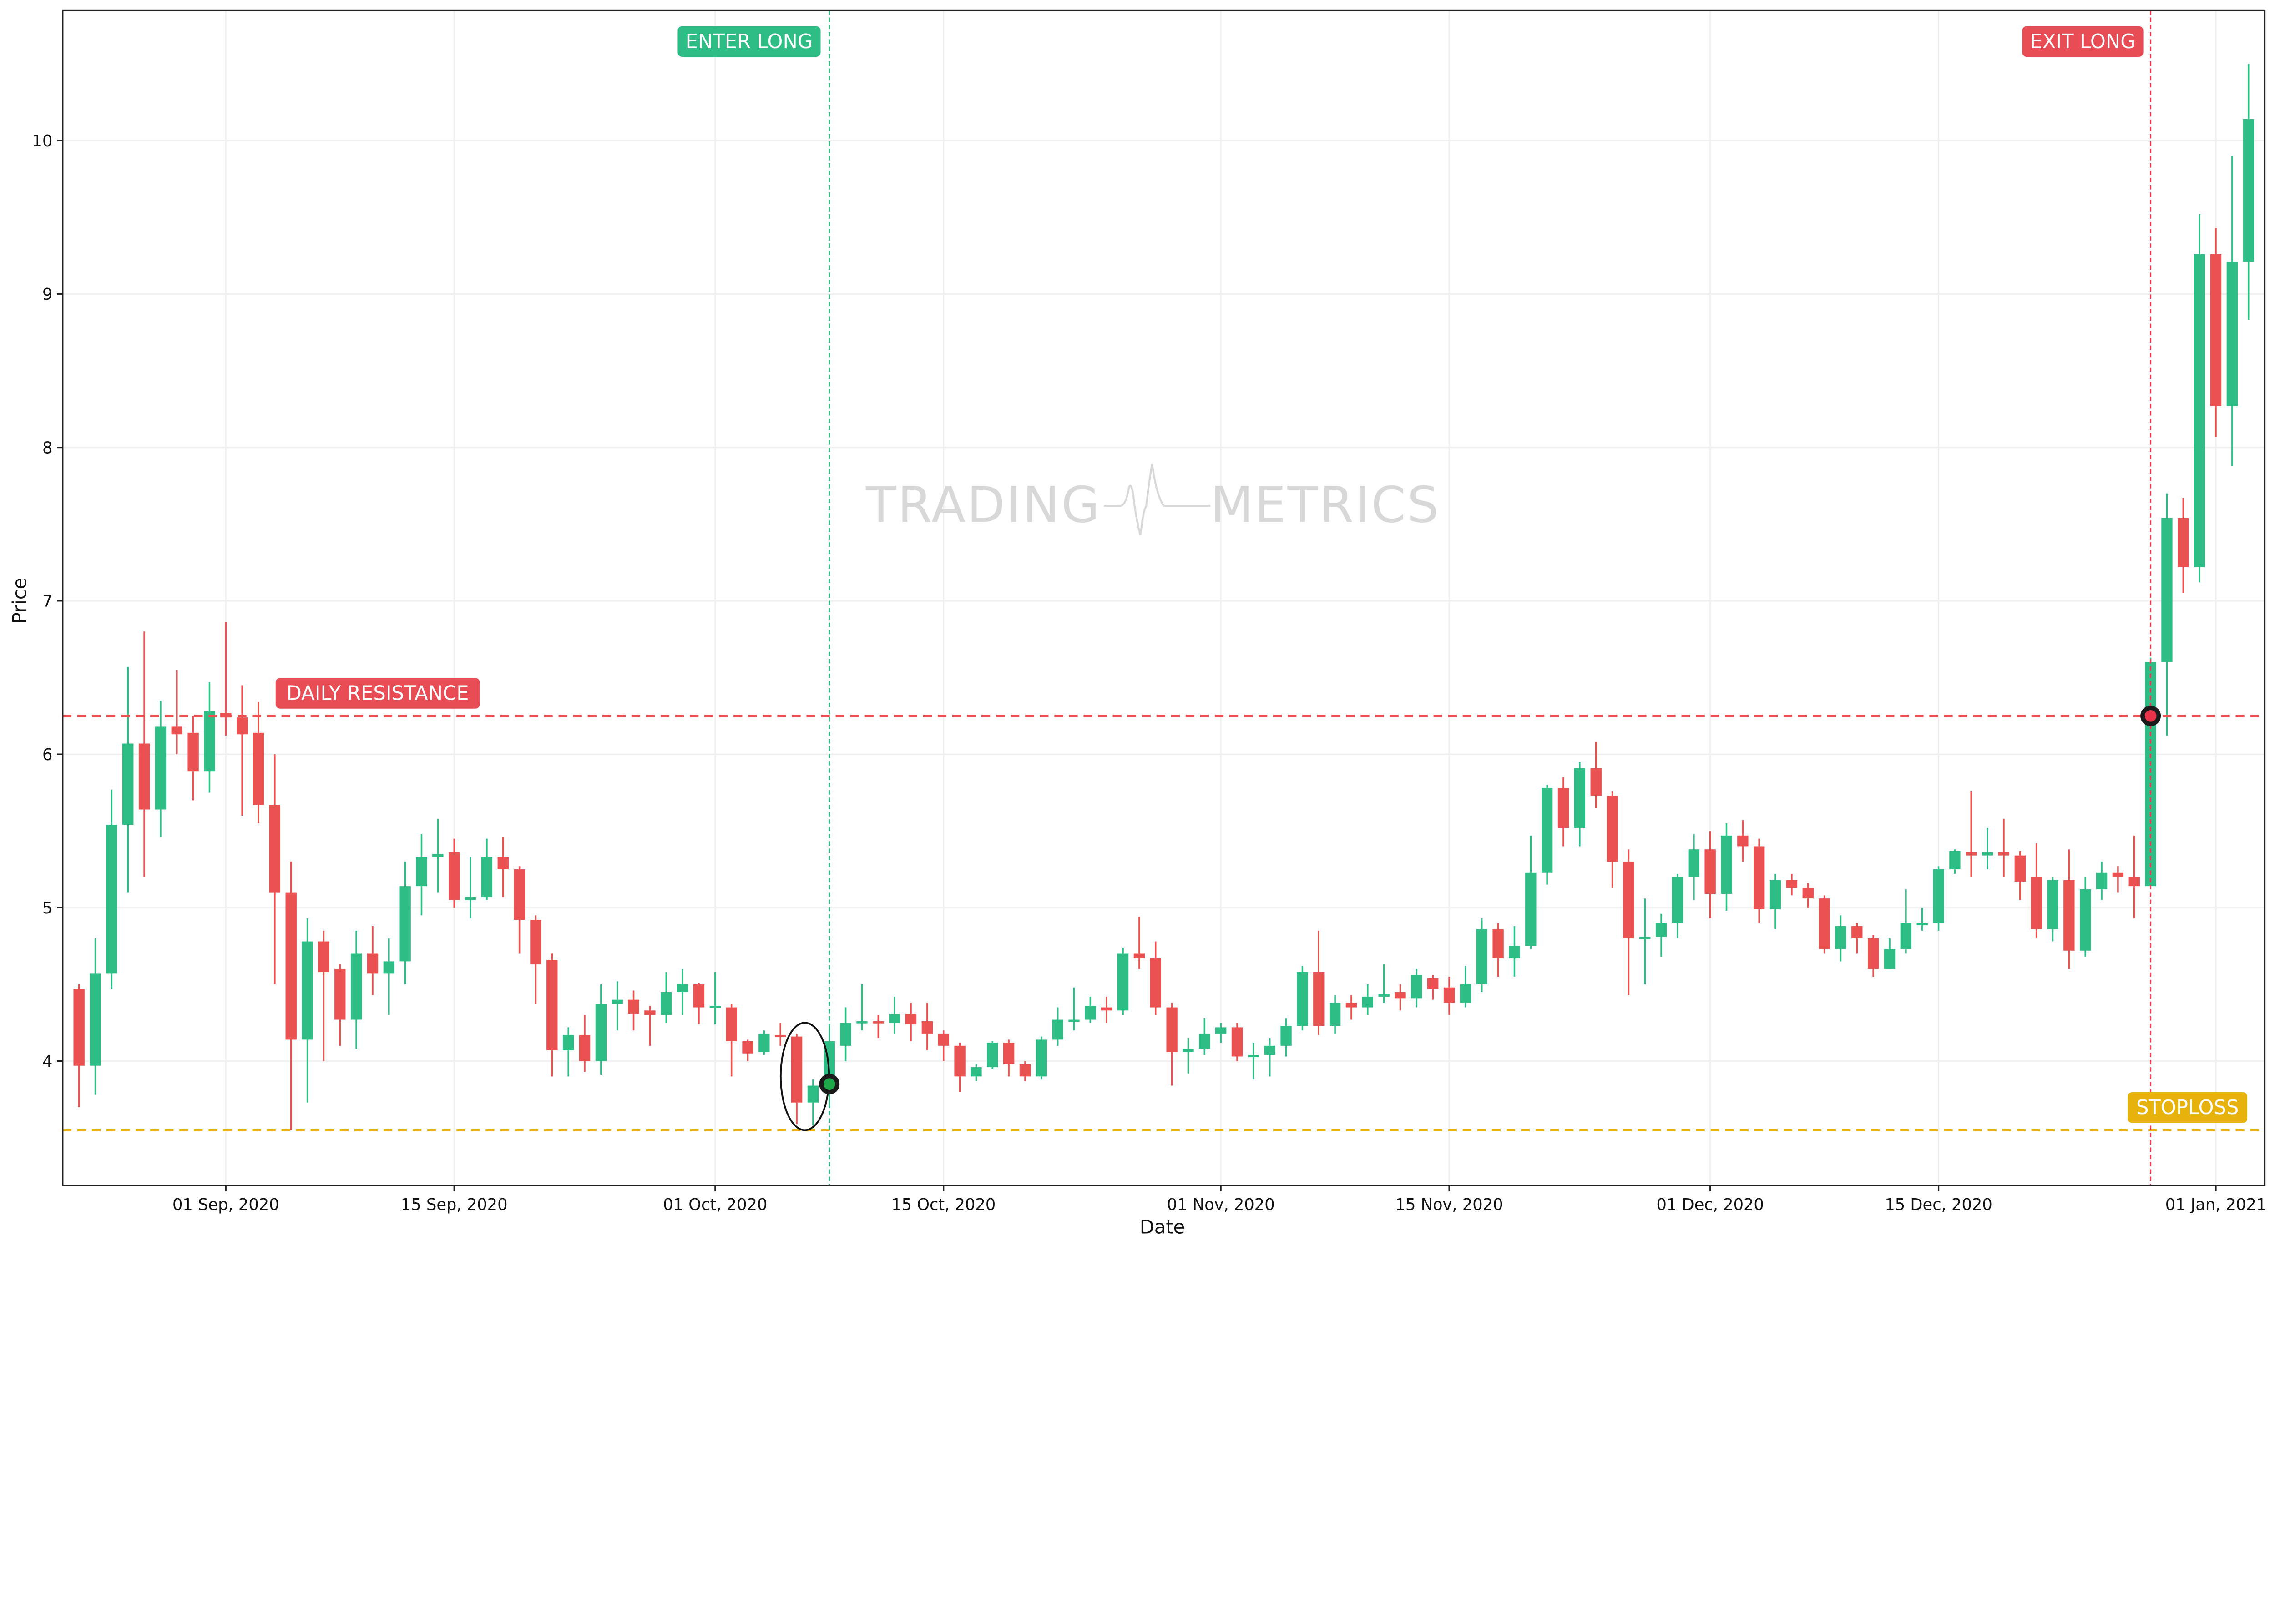 The image size is (2275, 1624). Describe the element at coordinates (1449, 1204) in the screenshot. I see `x-tick-label: 15 Nov, 2020` at that location.